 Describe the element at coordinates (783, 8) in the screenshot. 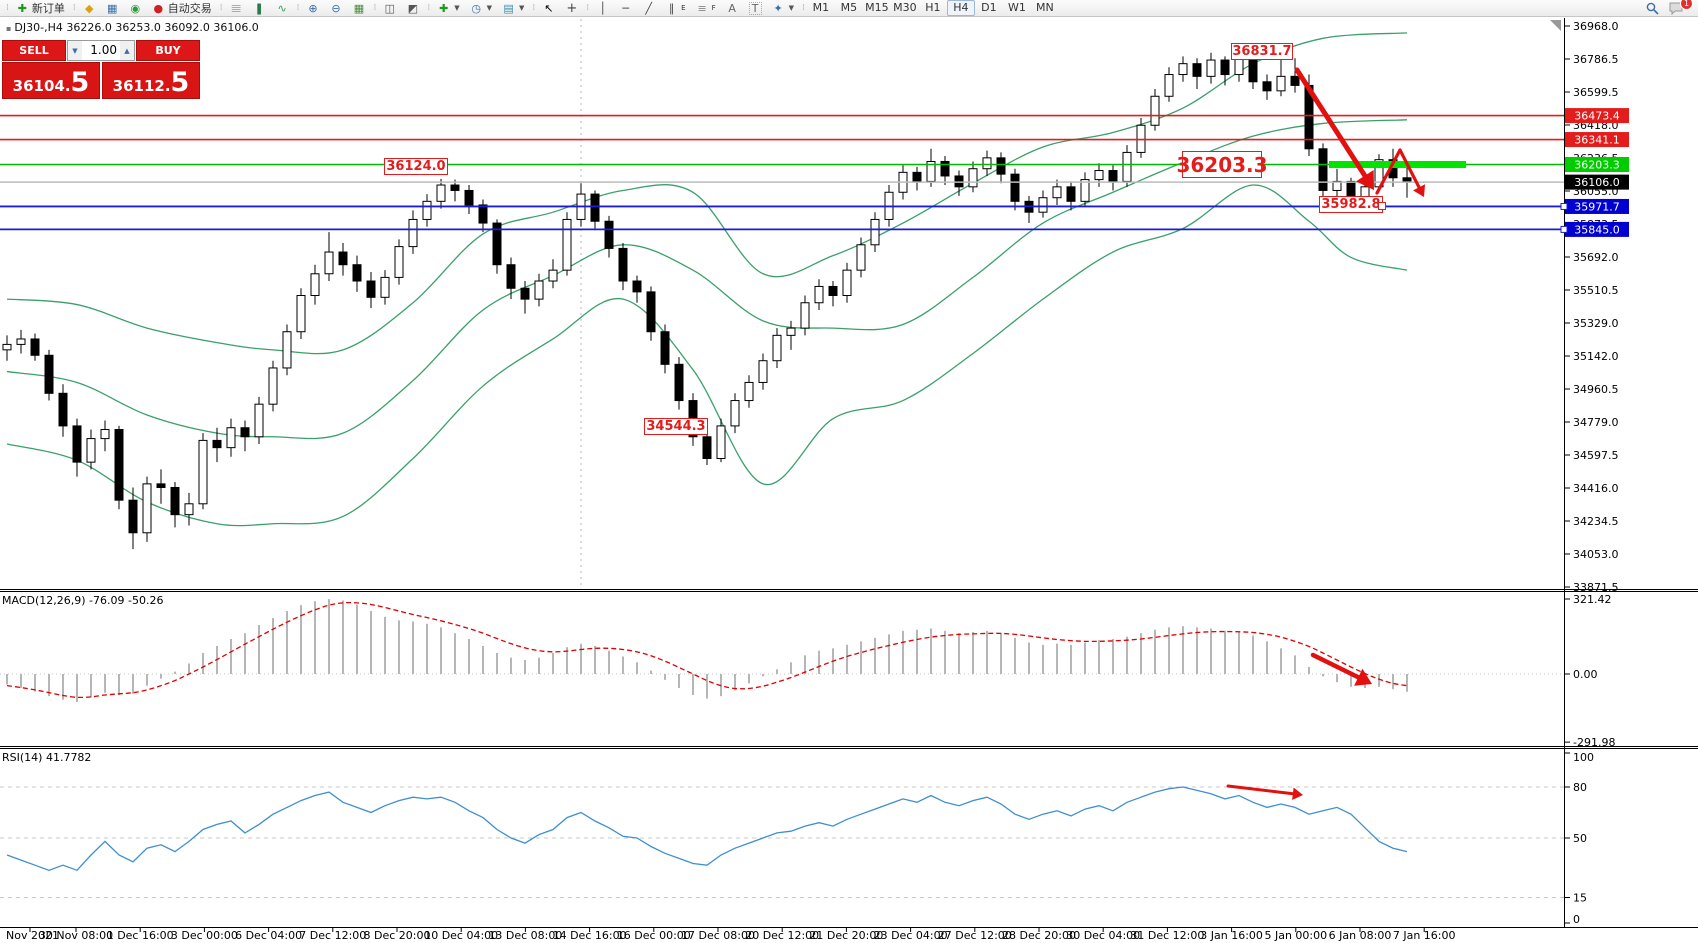

I see `shapes-tool-button: ✦ ▼` at that location.